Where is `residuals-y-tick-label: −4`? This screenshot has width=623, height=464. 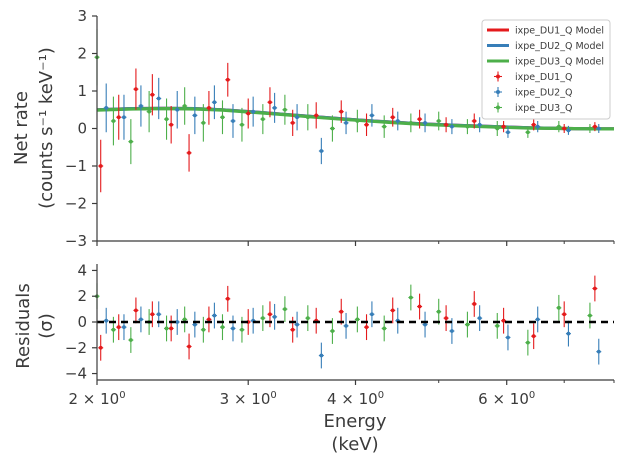
residuals-y-tick-label: −4 is located at coordinates (76, 374).